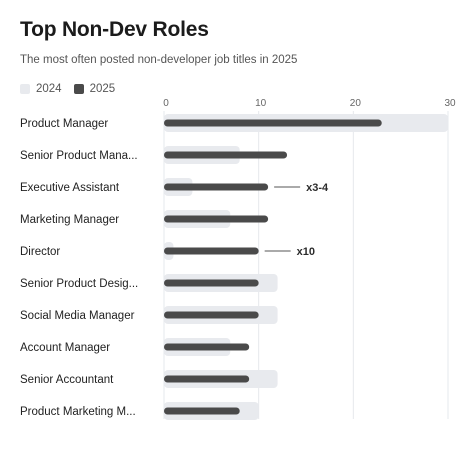 The image size is (472, 455). I want to click on category-label: Account Manager, so click(65, 348).